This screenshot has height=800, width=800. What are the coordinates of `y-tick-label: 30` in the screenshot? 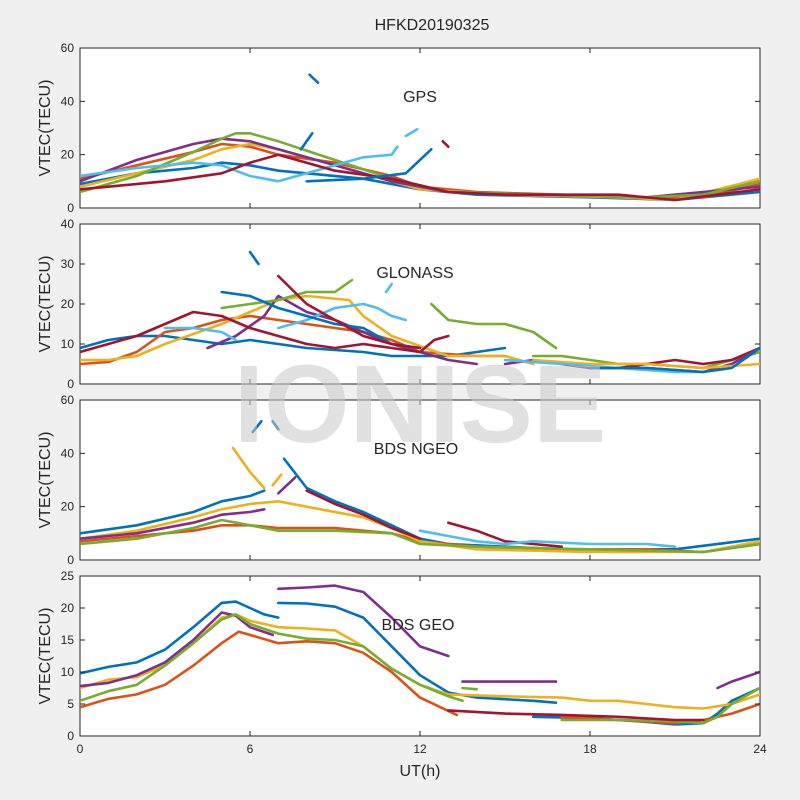 It's located at (68, 264).